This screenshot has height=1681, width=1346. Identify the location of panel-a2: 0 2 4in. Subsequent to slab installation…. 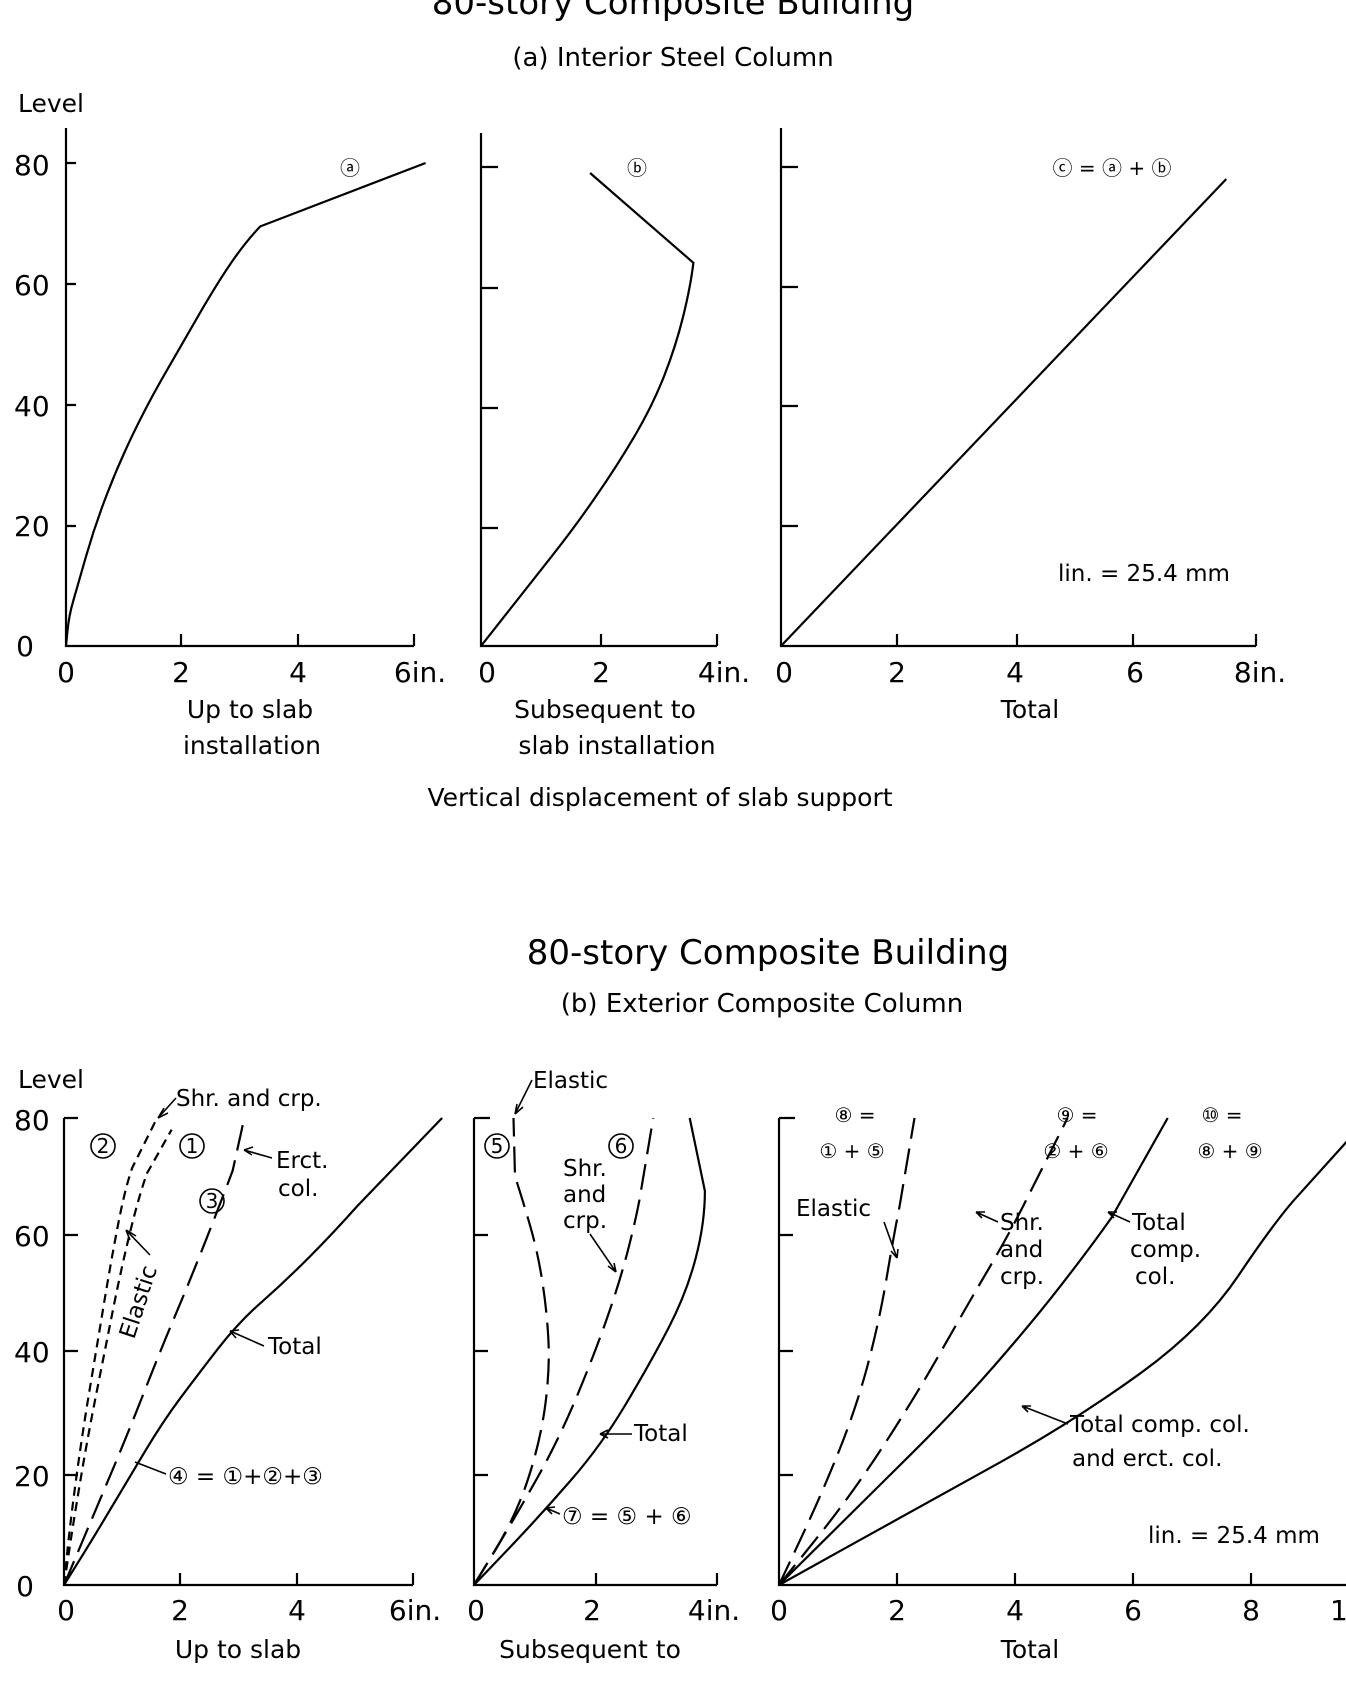
(614, 446).